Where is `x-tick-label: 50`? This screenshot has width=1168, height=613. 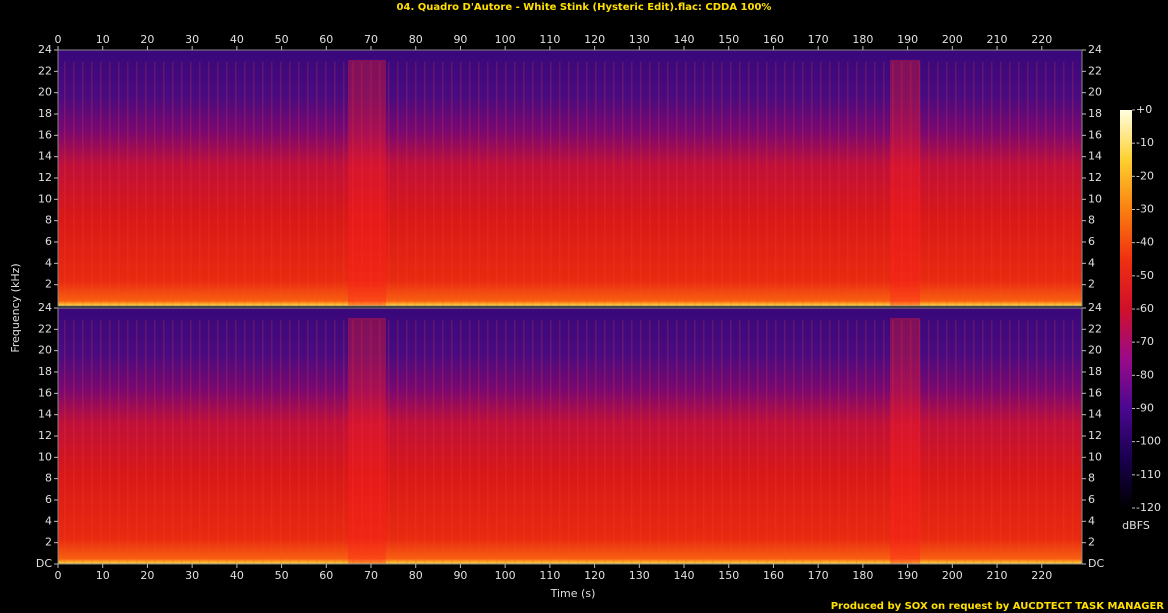 x-tick-label: 50 is located at coordinates (282, 39).